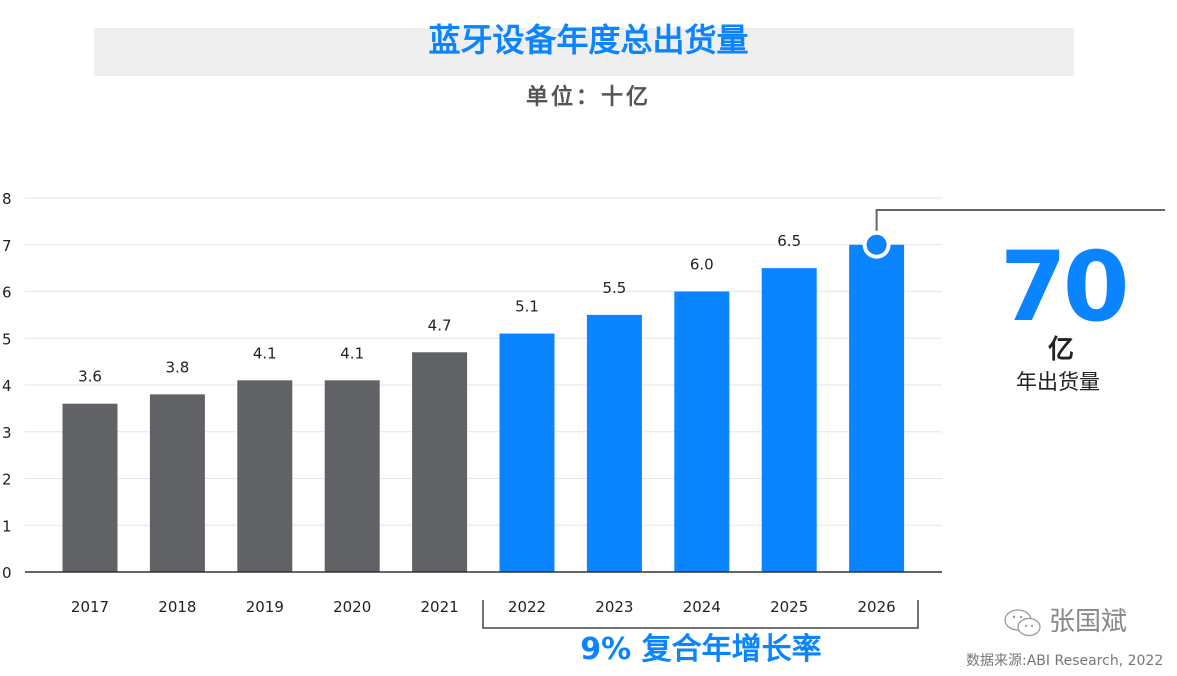 This screenshot has width=1177, height=676. What do you see at coordinates (177, 483) in the screenshot?
I see `bar-2018` at bounding box center [177, 483].